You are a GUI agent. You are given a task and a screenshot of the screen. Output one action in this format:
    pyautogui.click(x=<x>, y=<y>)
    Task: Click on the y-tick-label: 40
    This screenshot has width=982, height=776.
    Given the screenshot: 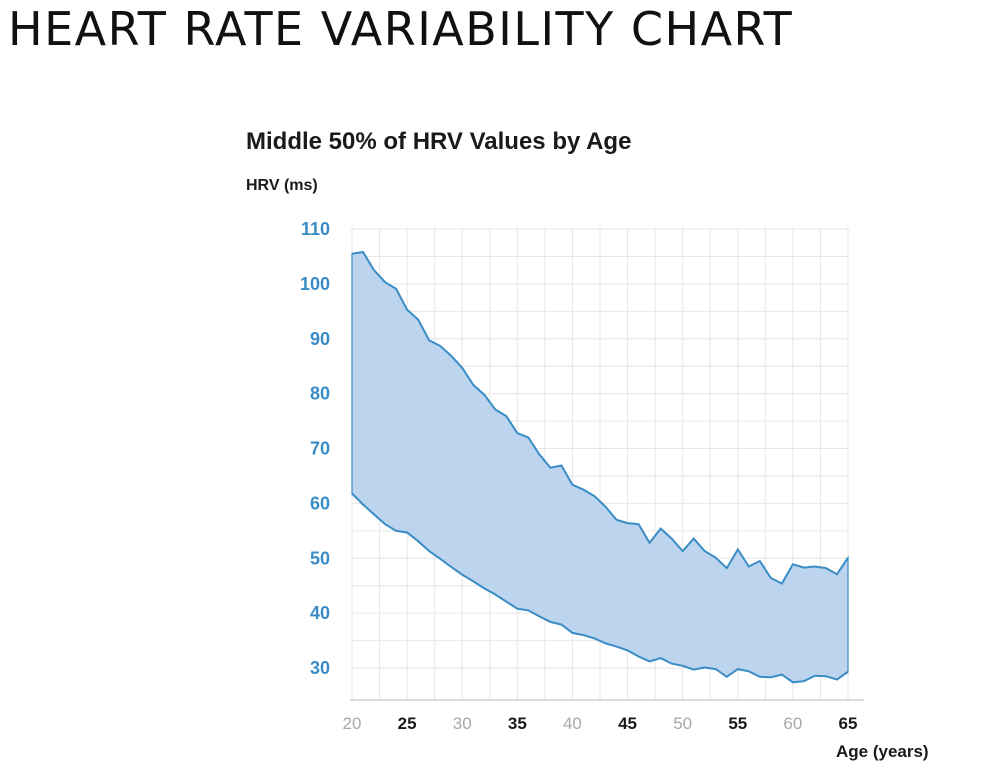 What is the action you would take?
    pyautogui.click(x=320, y=613)
    